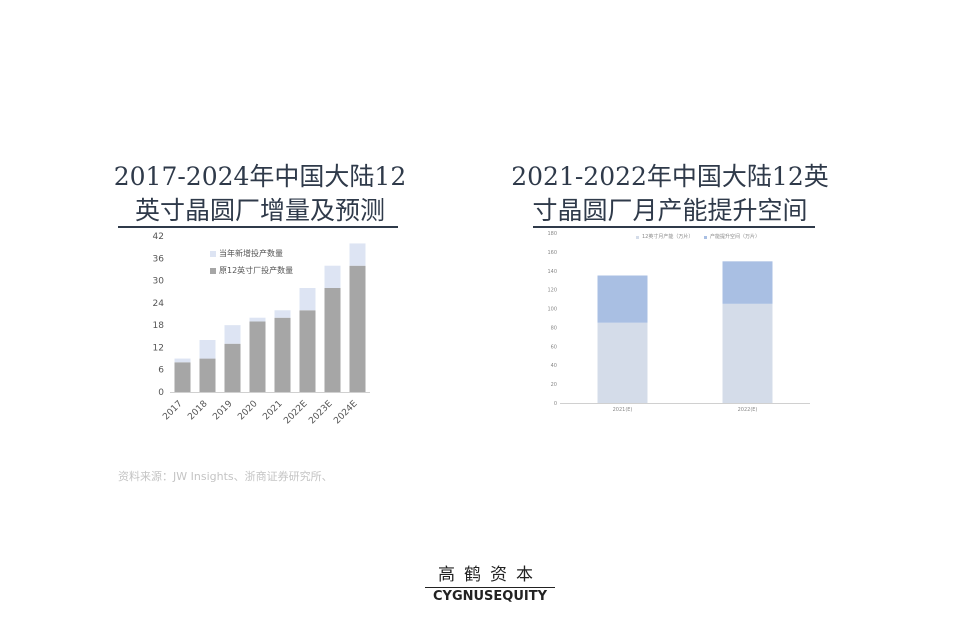 The width and height of the screenshot is (960, 625). Describe the element at coordinates (158, 237) in the screenshot. I see `left-y-tick-label-7: 42` at that location.